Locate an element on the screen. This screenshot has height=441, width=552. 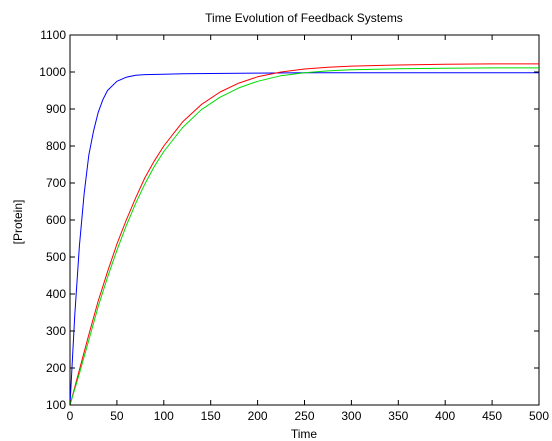
y-tick-label: 1100 is located at coordinates (53, 35).